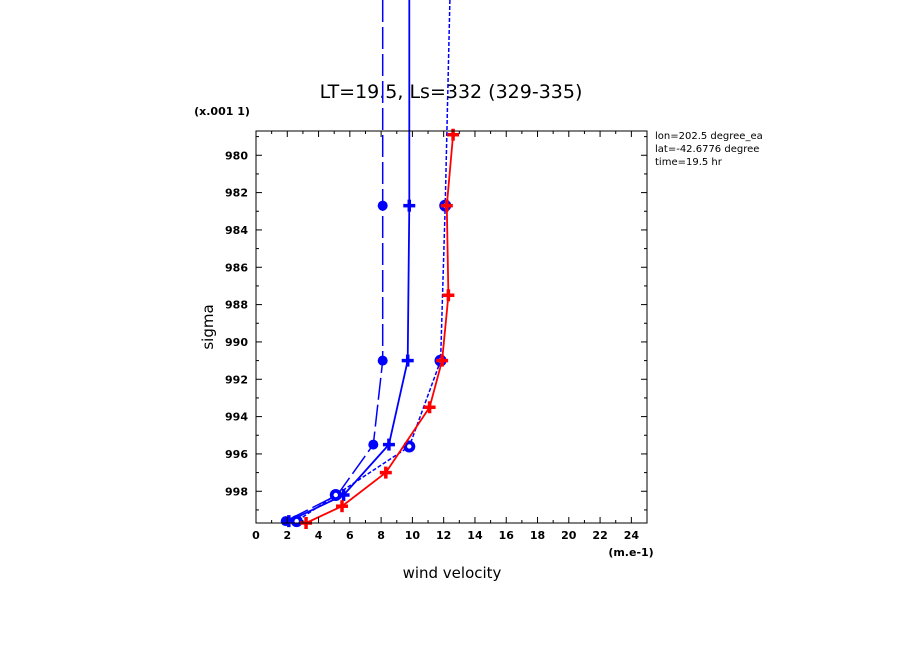  I want to click on y-tick-label: 988, so click(236, 305).